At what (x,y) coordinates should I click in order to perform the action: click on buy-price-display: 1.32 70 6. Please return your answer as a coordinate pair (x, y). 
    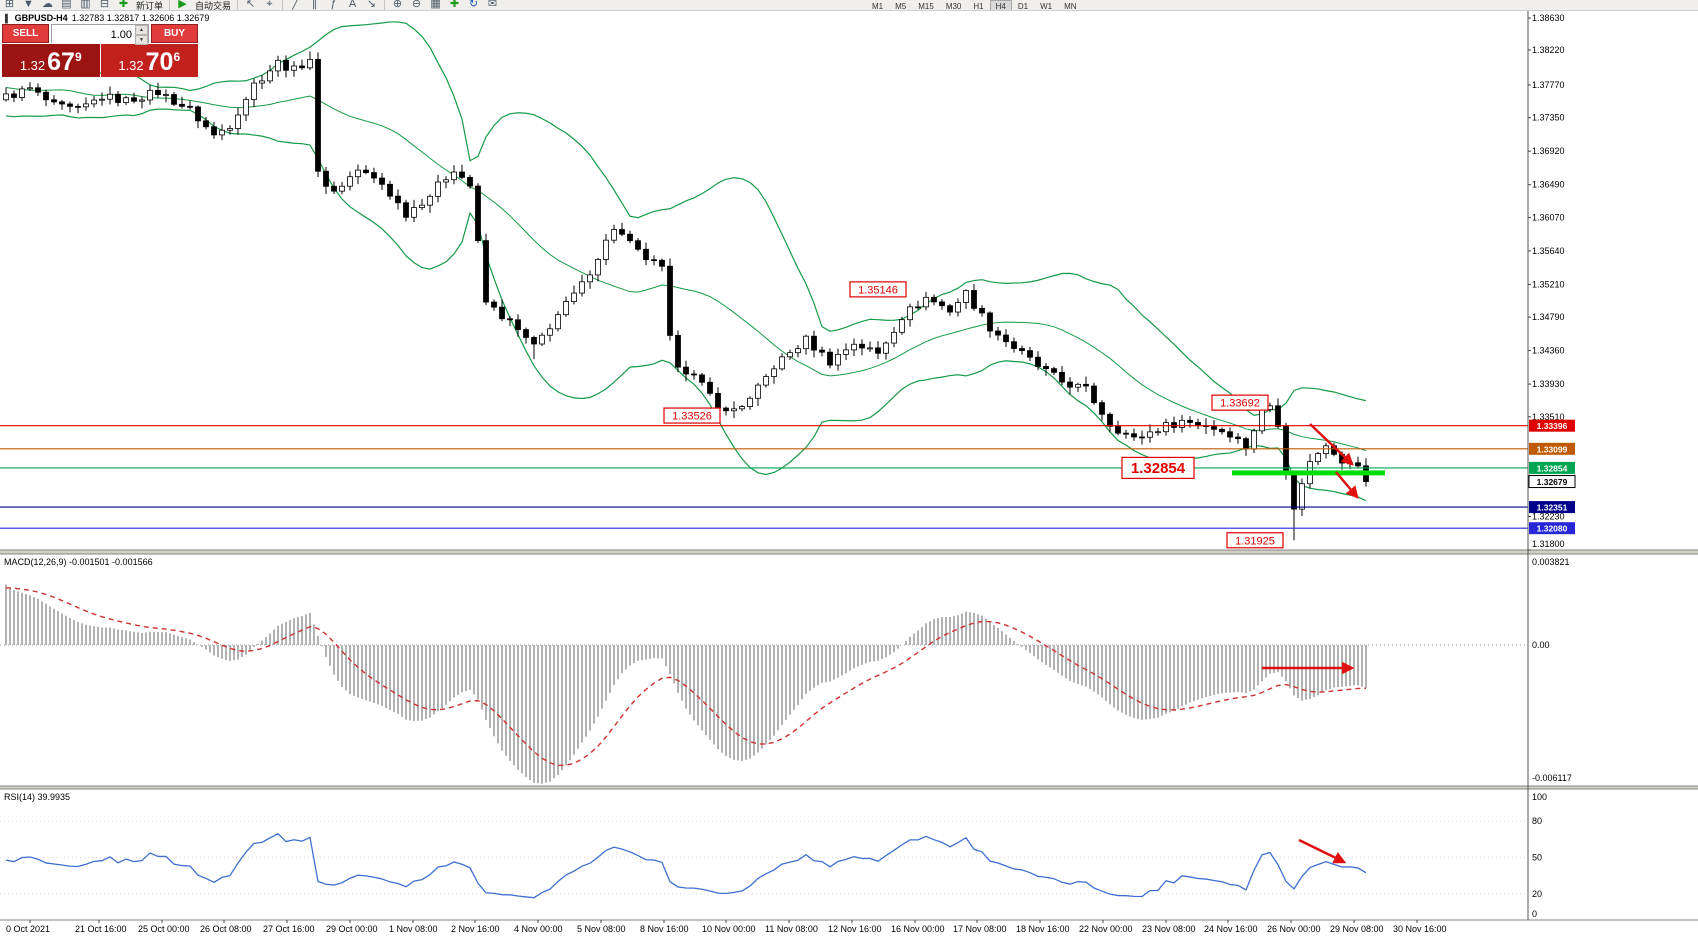
    Looking at the image, I should click on (149, 60).